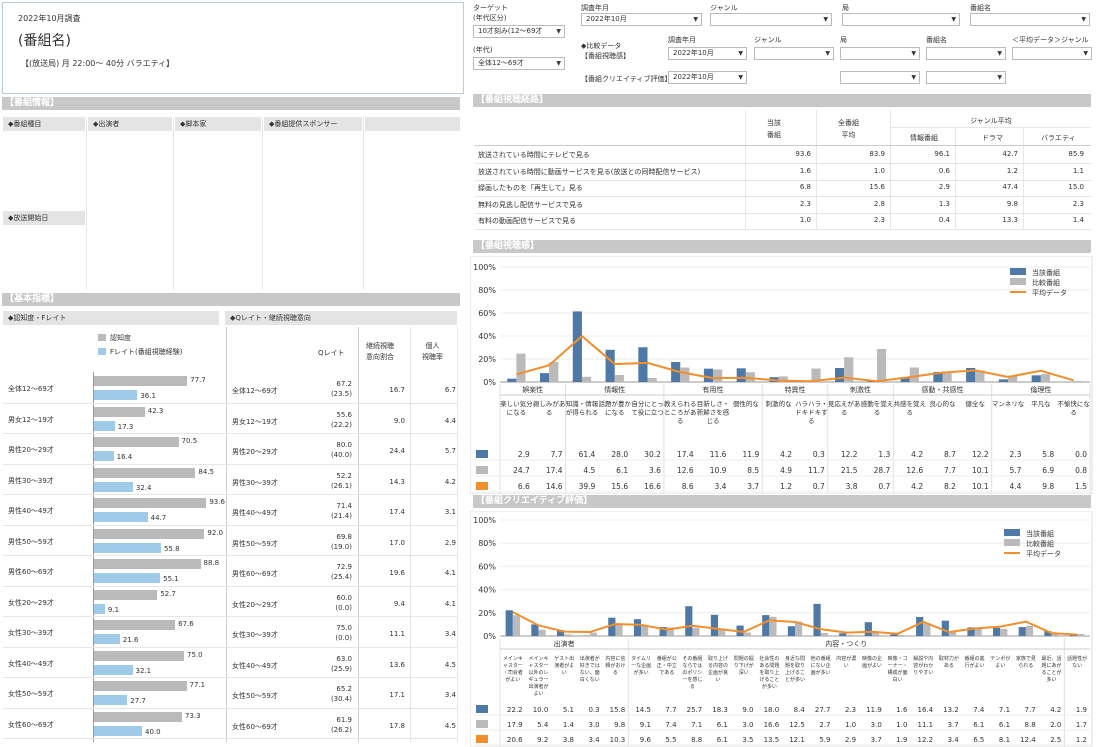 Image resolution: width=1099 pixels, height=747 pixels. Describe the element at coordinates (794, 53) in the screenshot. I see `compare-genre-select: ▼` at that location.